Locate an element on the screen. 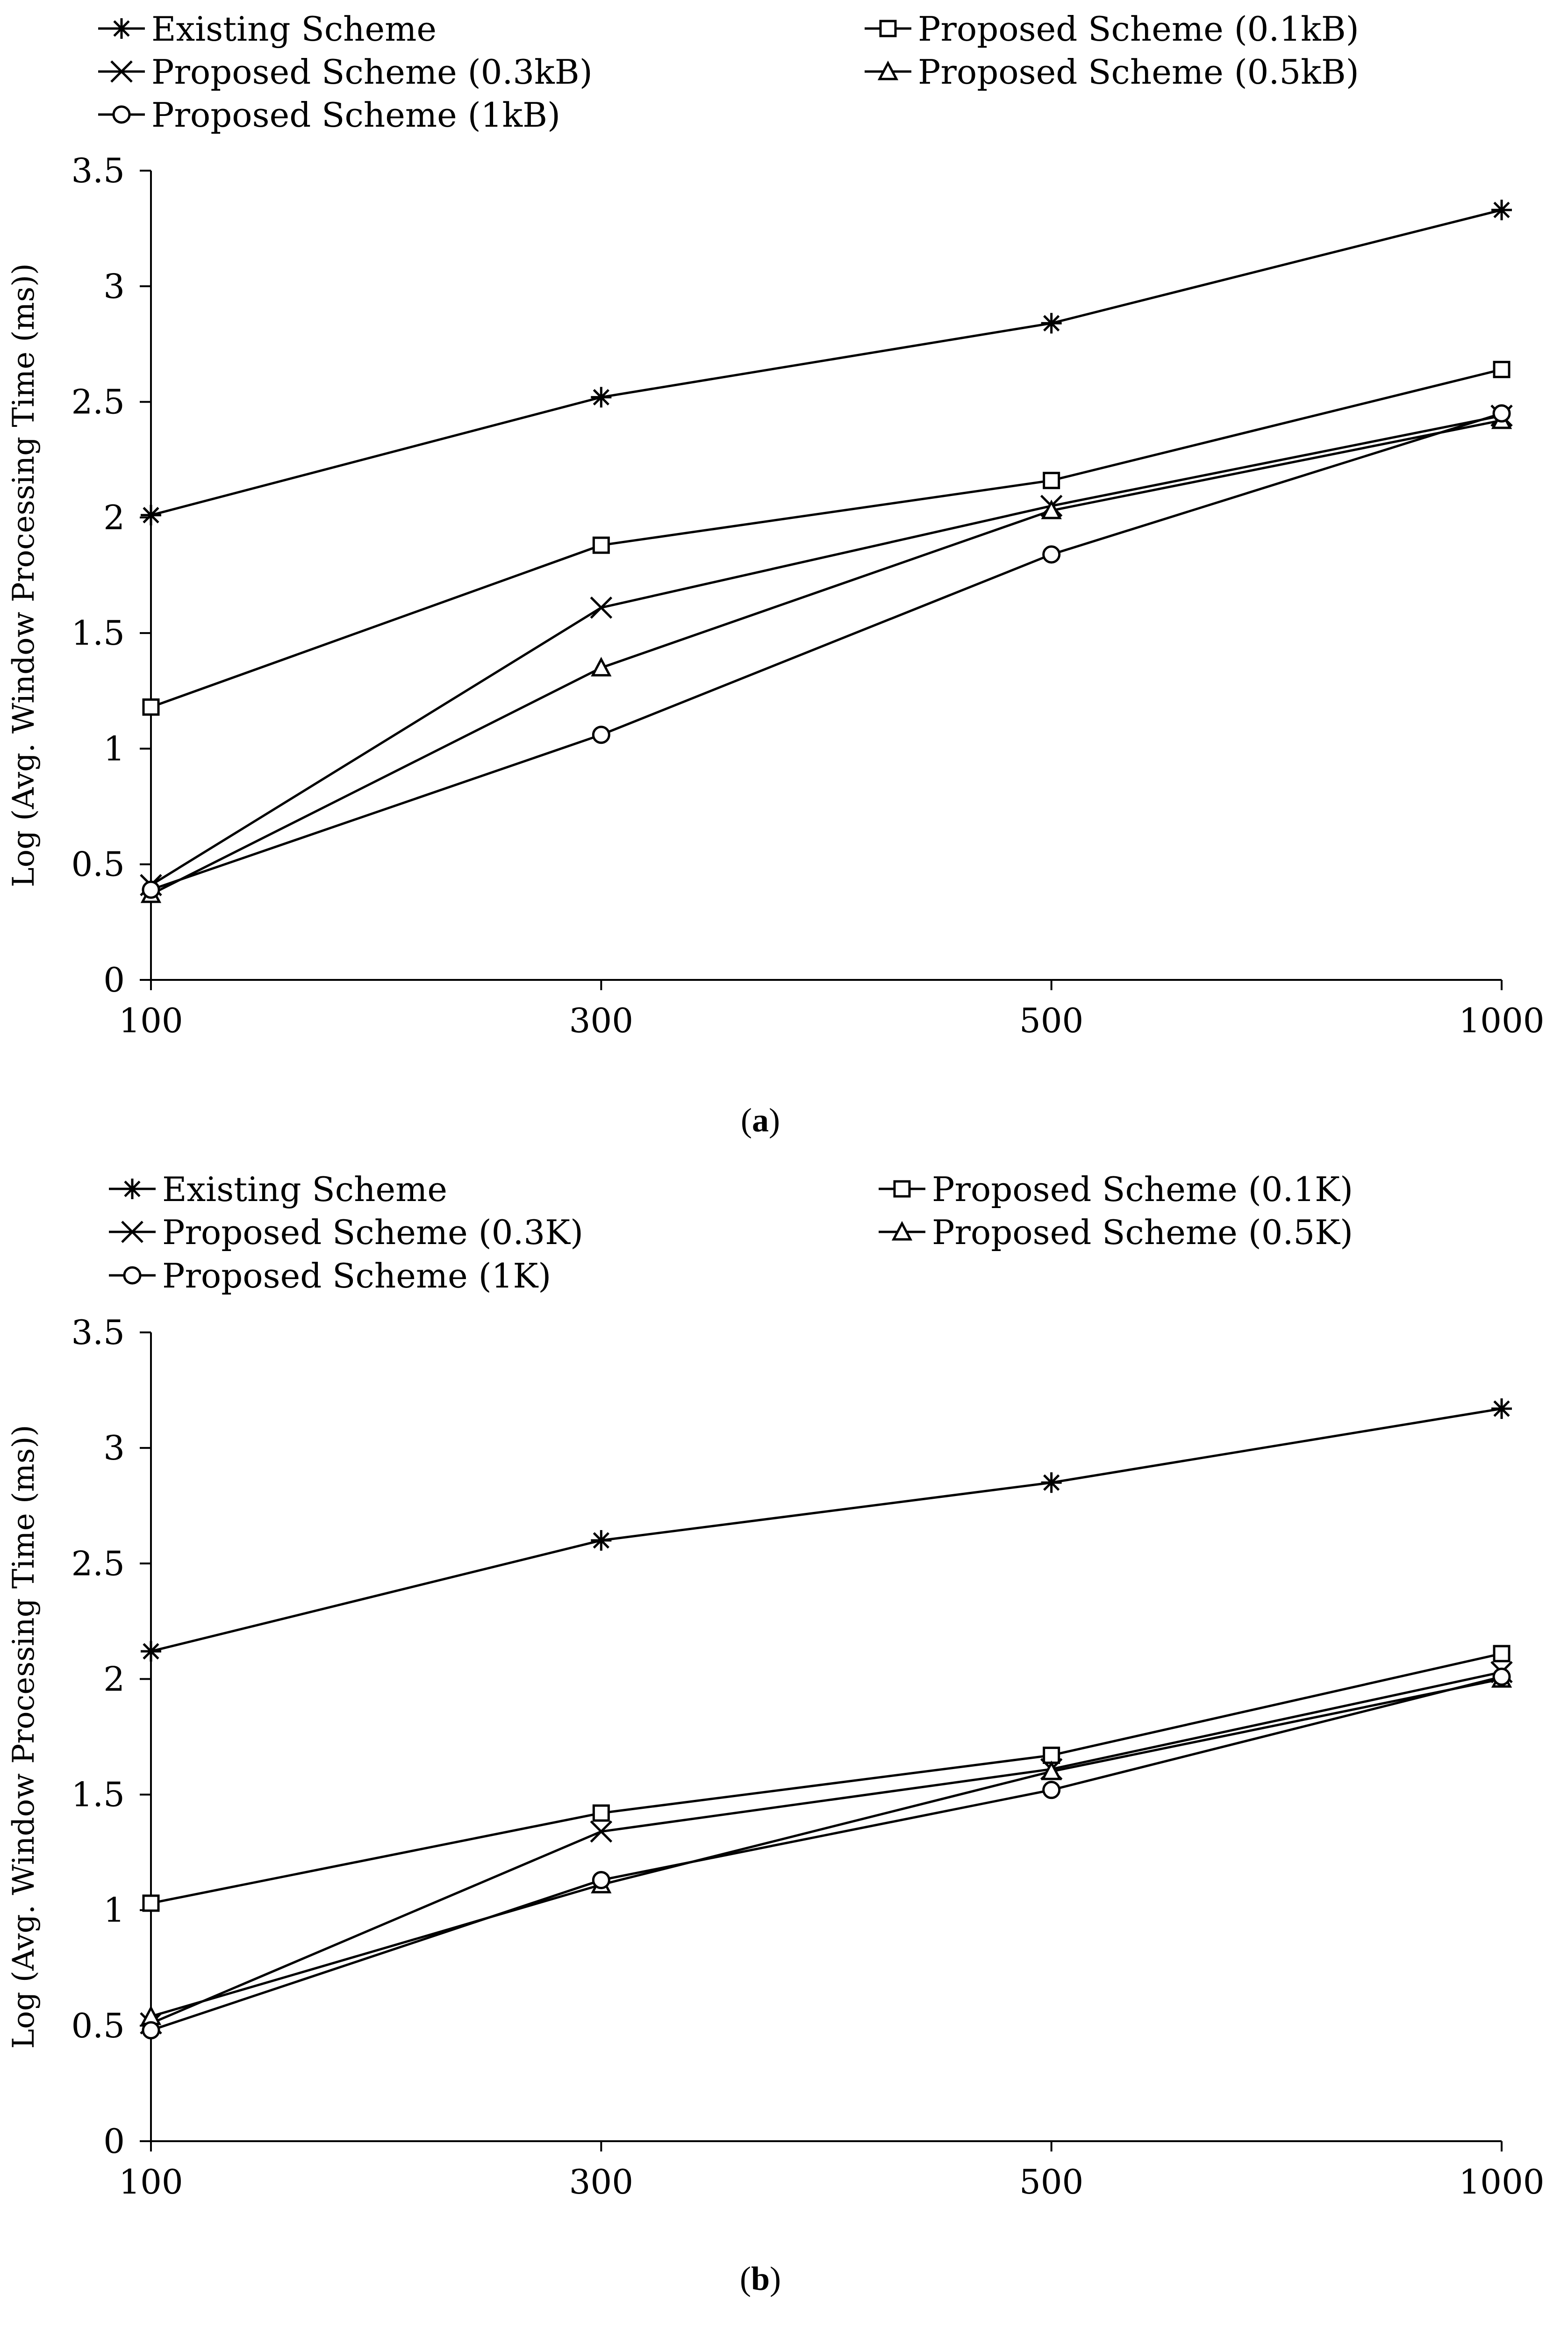 The image size is (1568, 2331). legend-entry: Proposed Scheme (0.3K) is located at coordinates (346, 1232).